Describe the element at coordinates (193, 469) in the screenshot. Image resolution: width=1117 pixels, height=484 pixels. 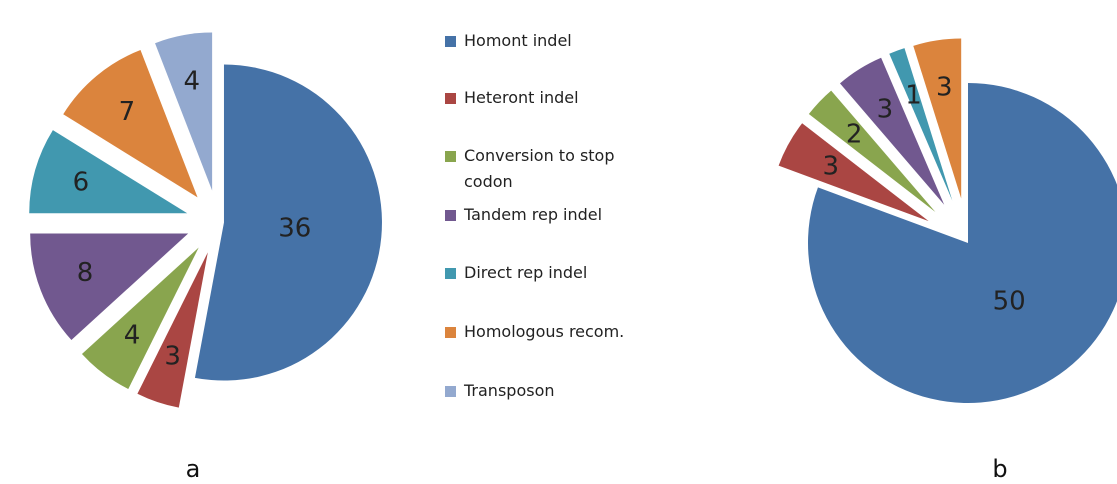
I see `chart-label: a` at that location.